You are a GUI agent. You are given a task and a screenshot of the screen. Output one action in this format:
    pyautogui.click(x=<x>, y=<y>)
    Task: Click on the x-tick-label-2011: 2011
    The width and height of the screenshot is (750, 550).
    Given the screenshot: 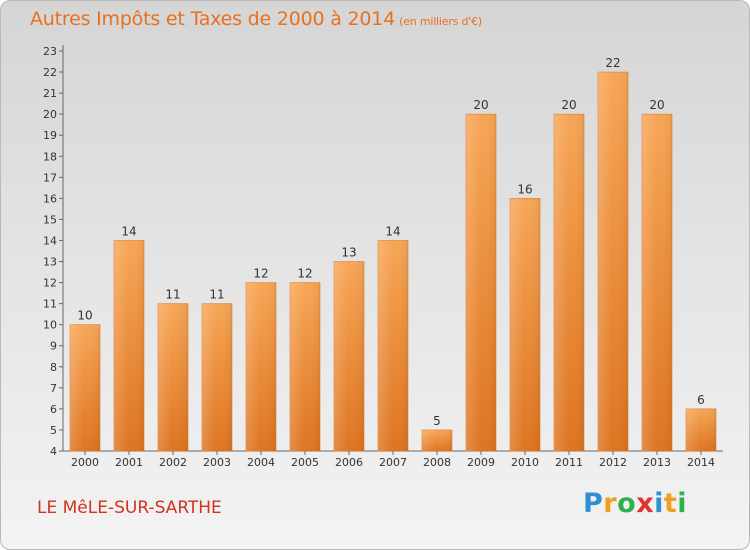 What is the action you would take?
    pyautogui.click(x=569, y=462)
    